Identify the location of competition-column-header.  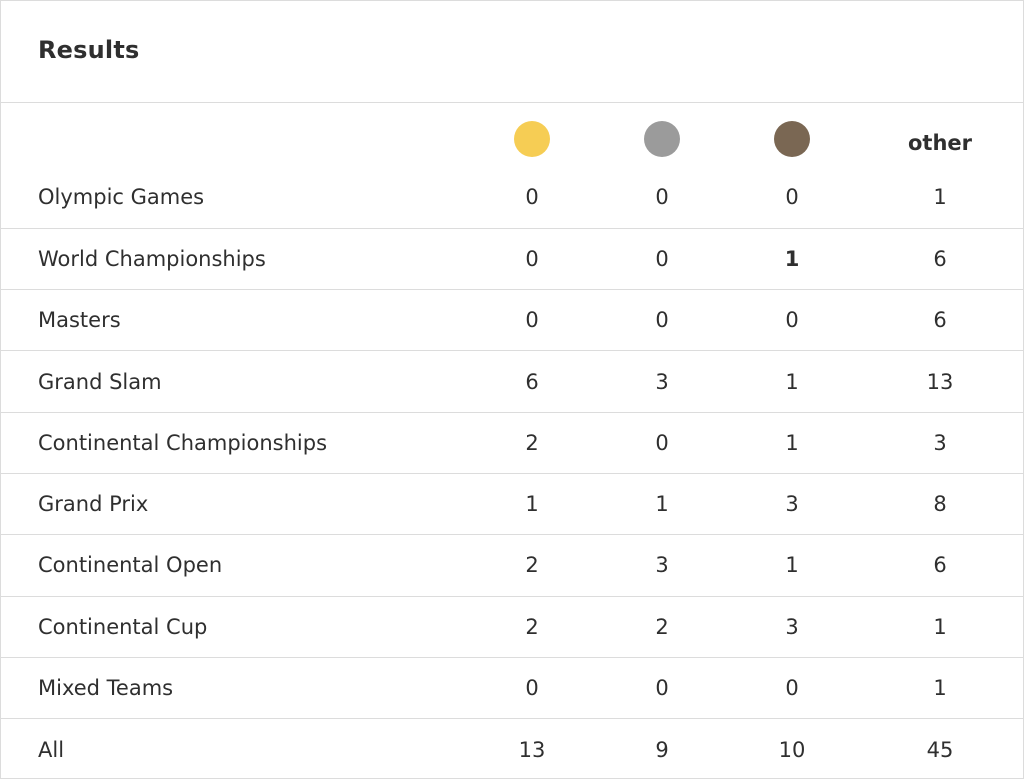
(234, 135).